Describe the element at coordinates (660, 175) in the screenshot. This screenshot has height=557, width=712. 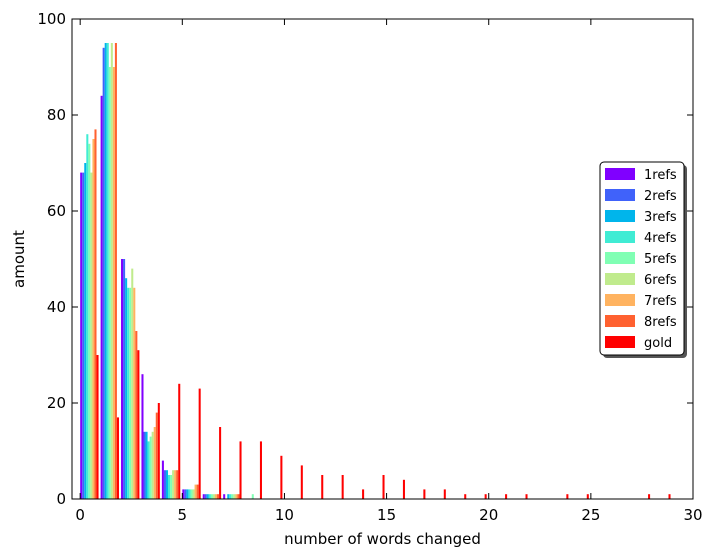
I see `legend-label: 1refs` at that location.